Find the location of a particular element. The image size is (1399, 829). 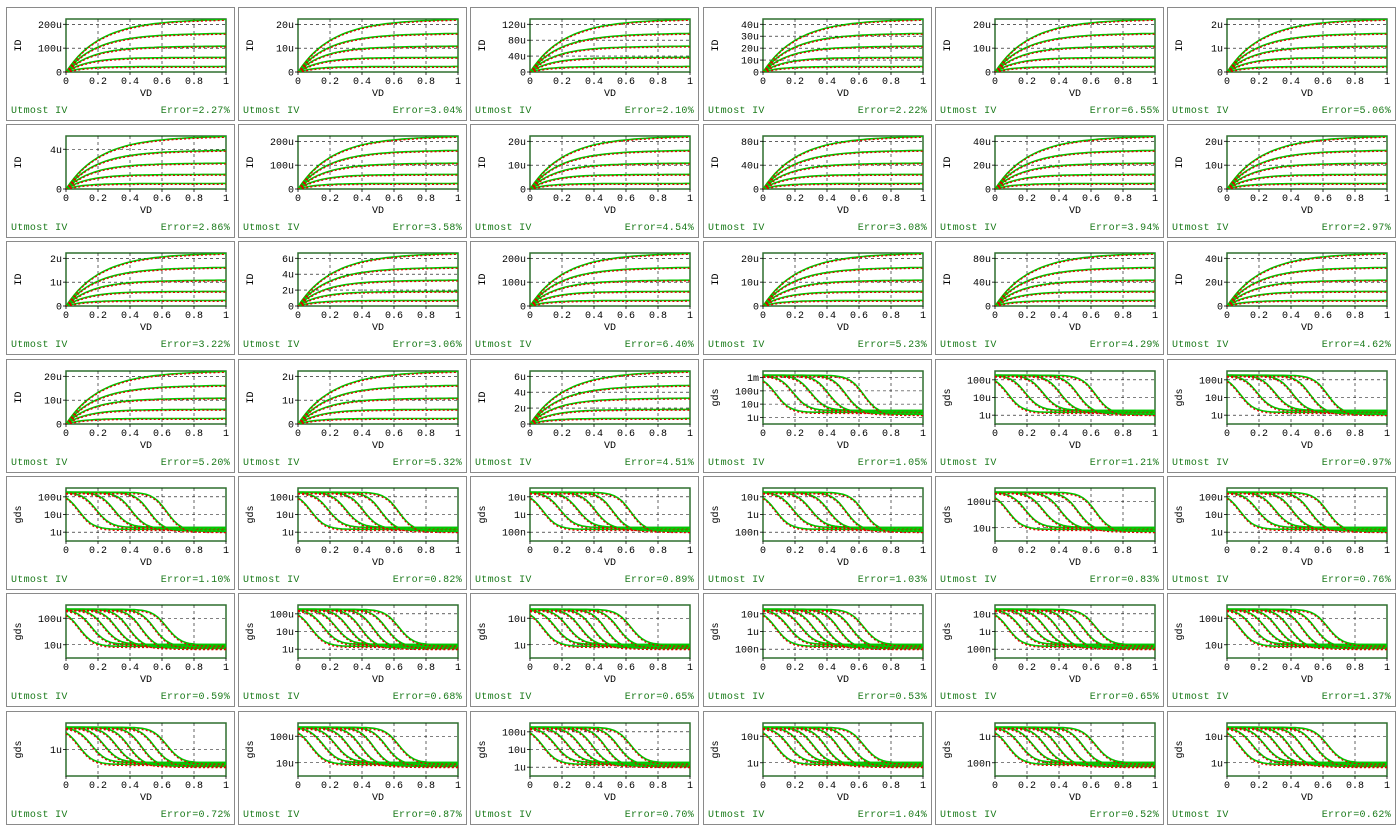

error-caption: Error=0.70% is located at coordinates (659, 815).